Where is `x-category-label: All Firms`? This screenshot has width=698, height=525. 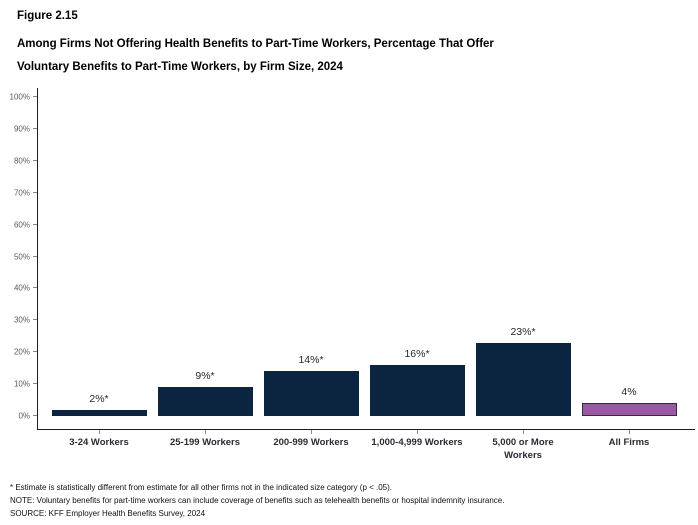 x-category-label: All Firms is located at coordinates (629, 449).